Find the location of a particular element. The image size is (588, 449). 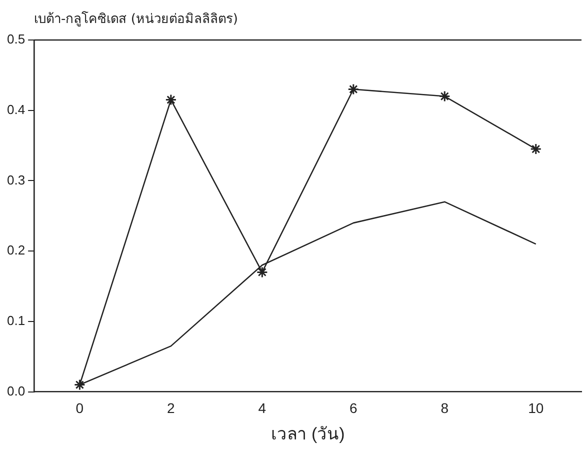

x-tick-label: 10 is located at coordinates (536, 408).